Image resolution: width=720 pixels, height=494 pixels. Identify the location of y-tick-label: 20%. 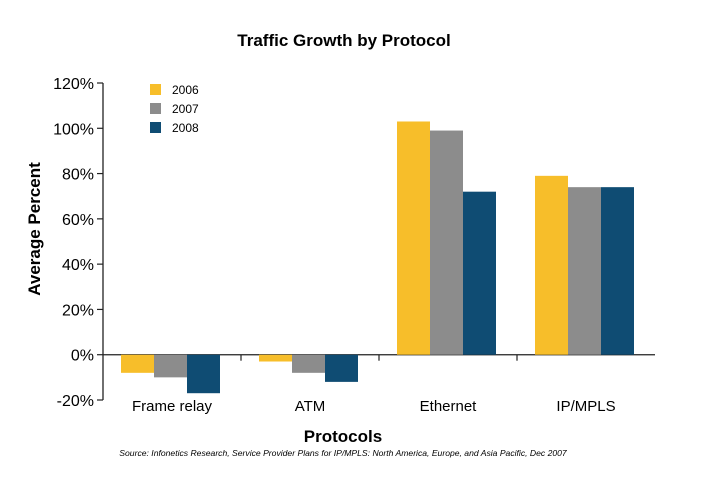
(78, 310).